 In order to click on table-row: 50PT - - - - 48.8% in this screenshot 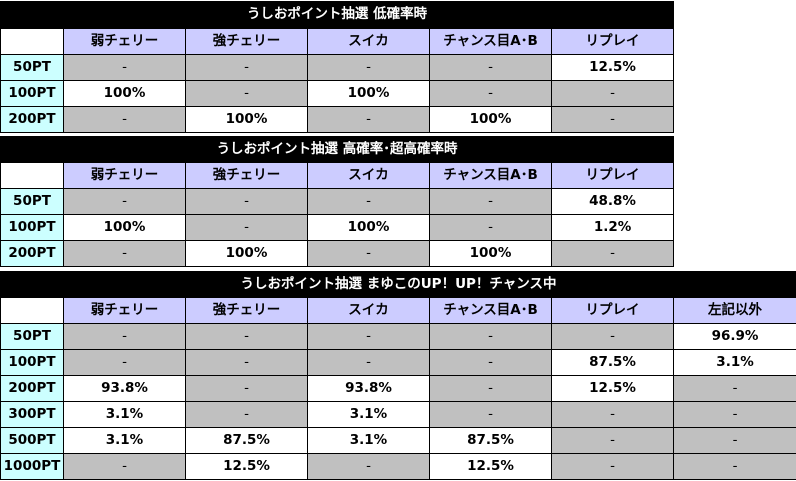, I will do `click(337, 201)`.